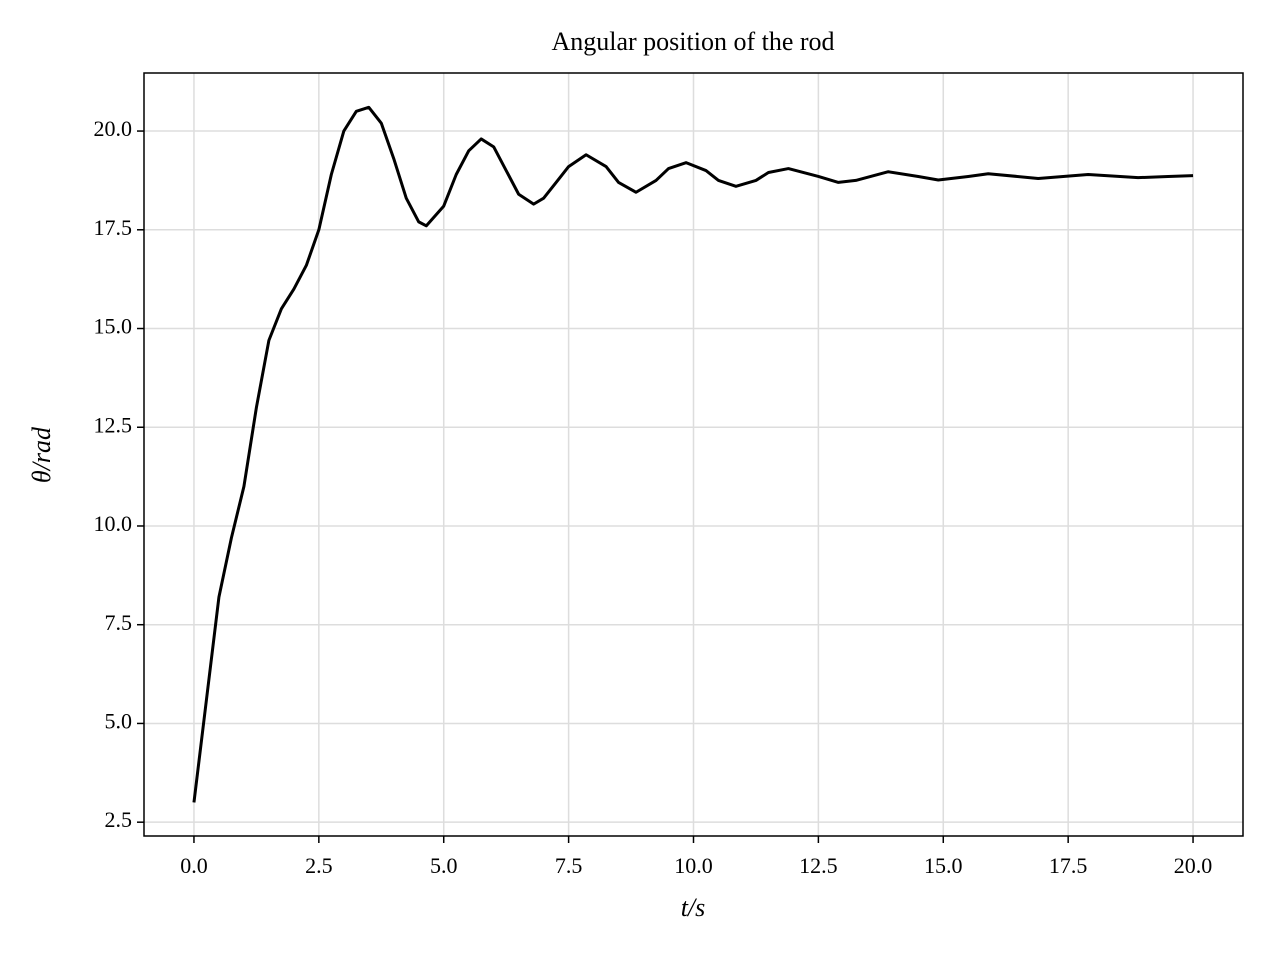  What do you see at coordinates (1193, 865) in the screenshot?
I see `x-tick-label: 20.0` at bounding box center [1193, 865].